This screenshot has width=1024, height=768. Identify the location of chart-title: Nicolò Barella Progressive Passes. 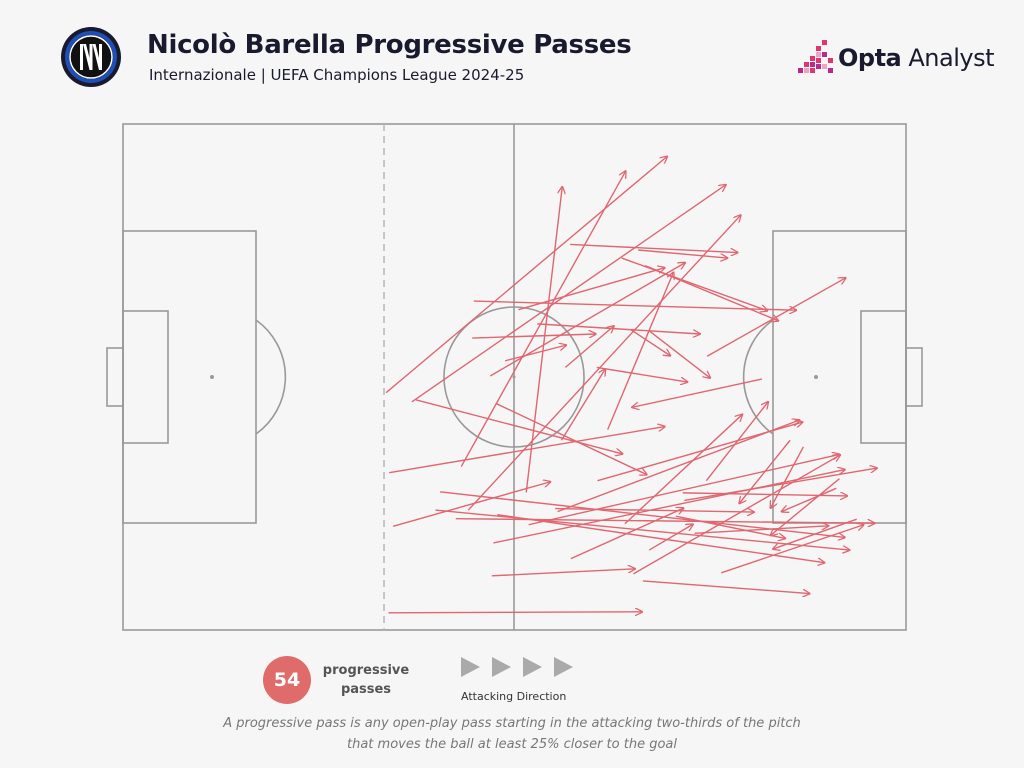
(389, 45).